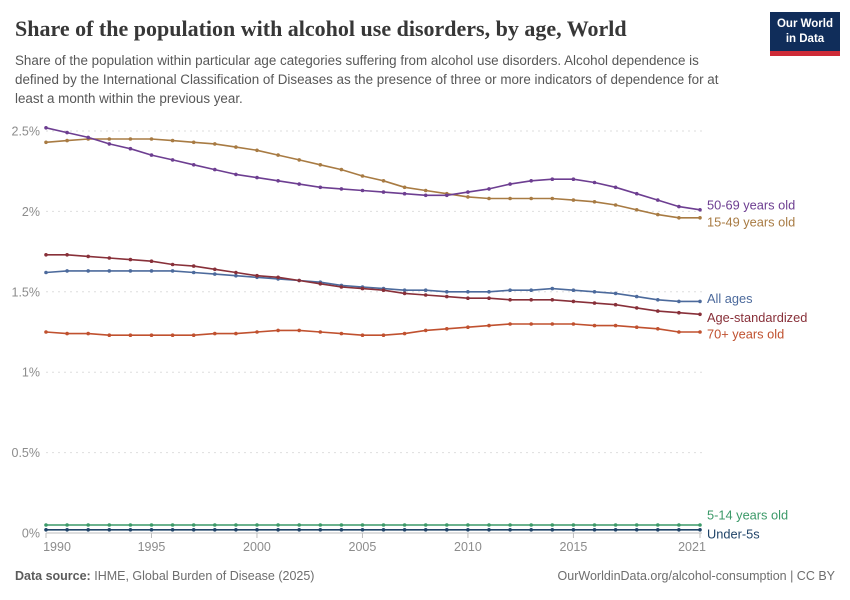 This screenshot has width=850, height=600. Describe the element at coordinates (757, 317) in the screenshot. I see `series-label-age-standardized: Age-standardized` at that location.